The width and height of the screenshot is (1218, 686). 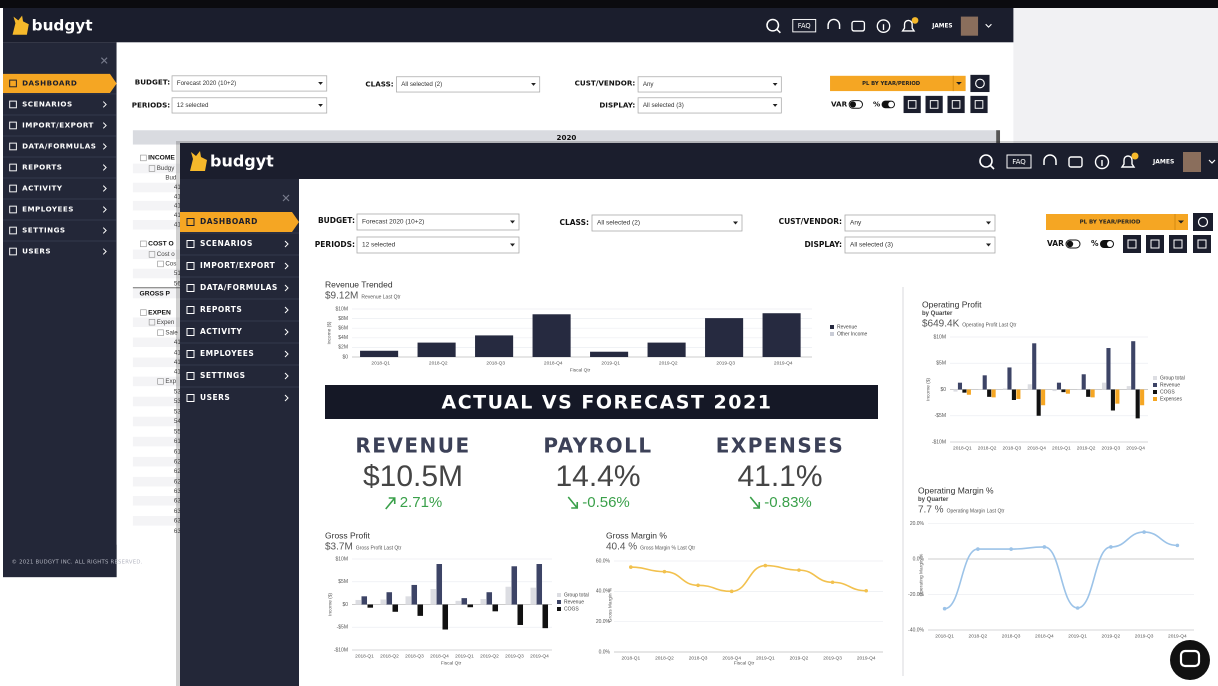 What do you see at coordinates (177, 511) in the screenshot?
I see `table-row-label: 63` at bounding box center [177, 511].